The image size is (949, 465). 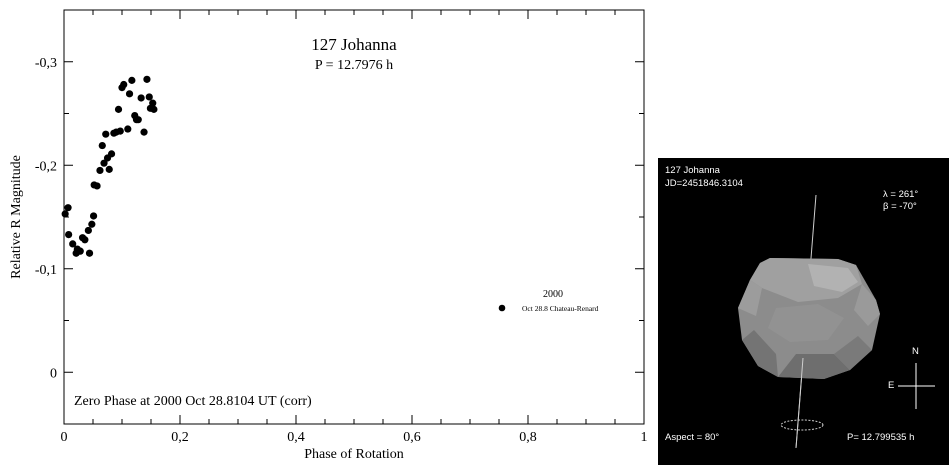 I want to click on shape-aspect: Aspect = 80°, so click(x=692, y=437).